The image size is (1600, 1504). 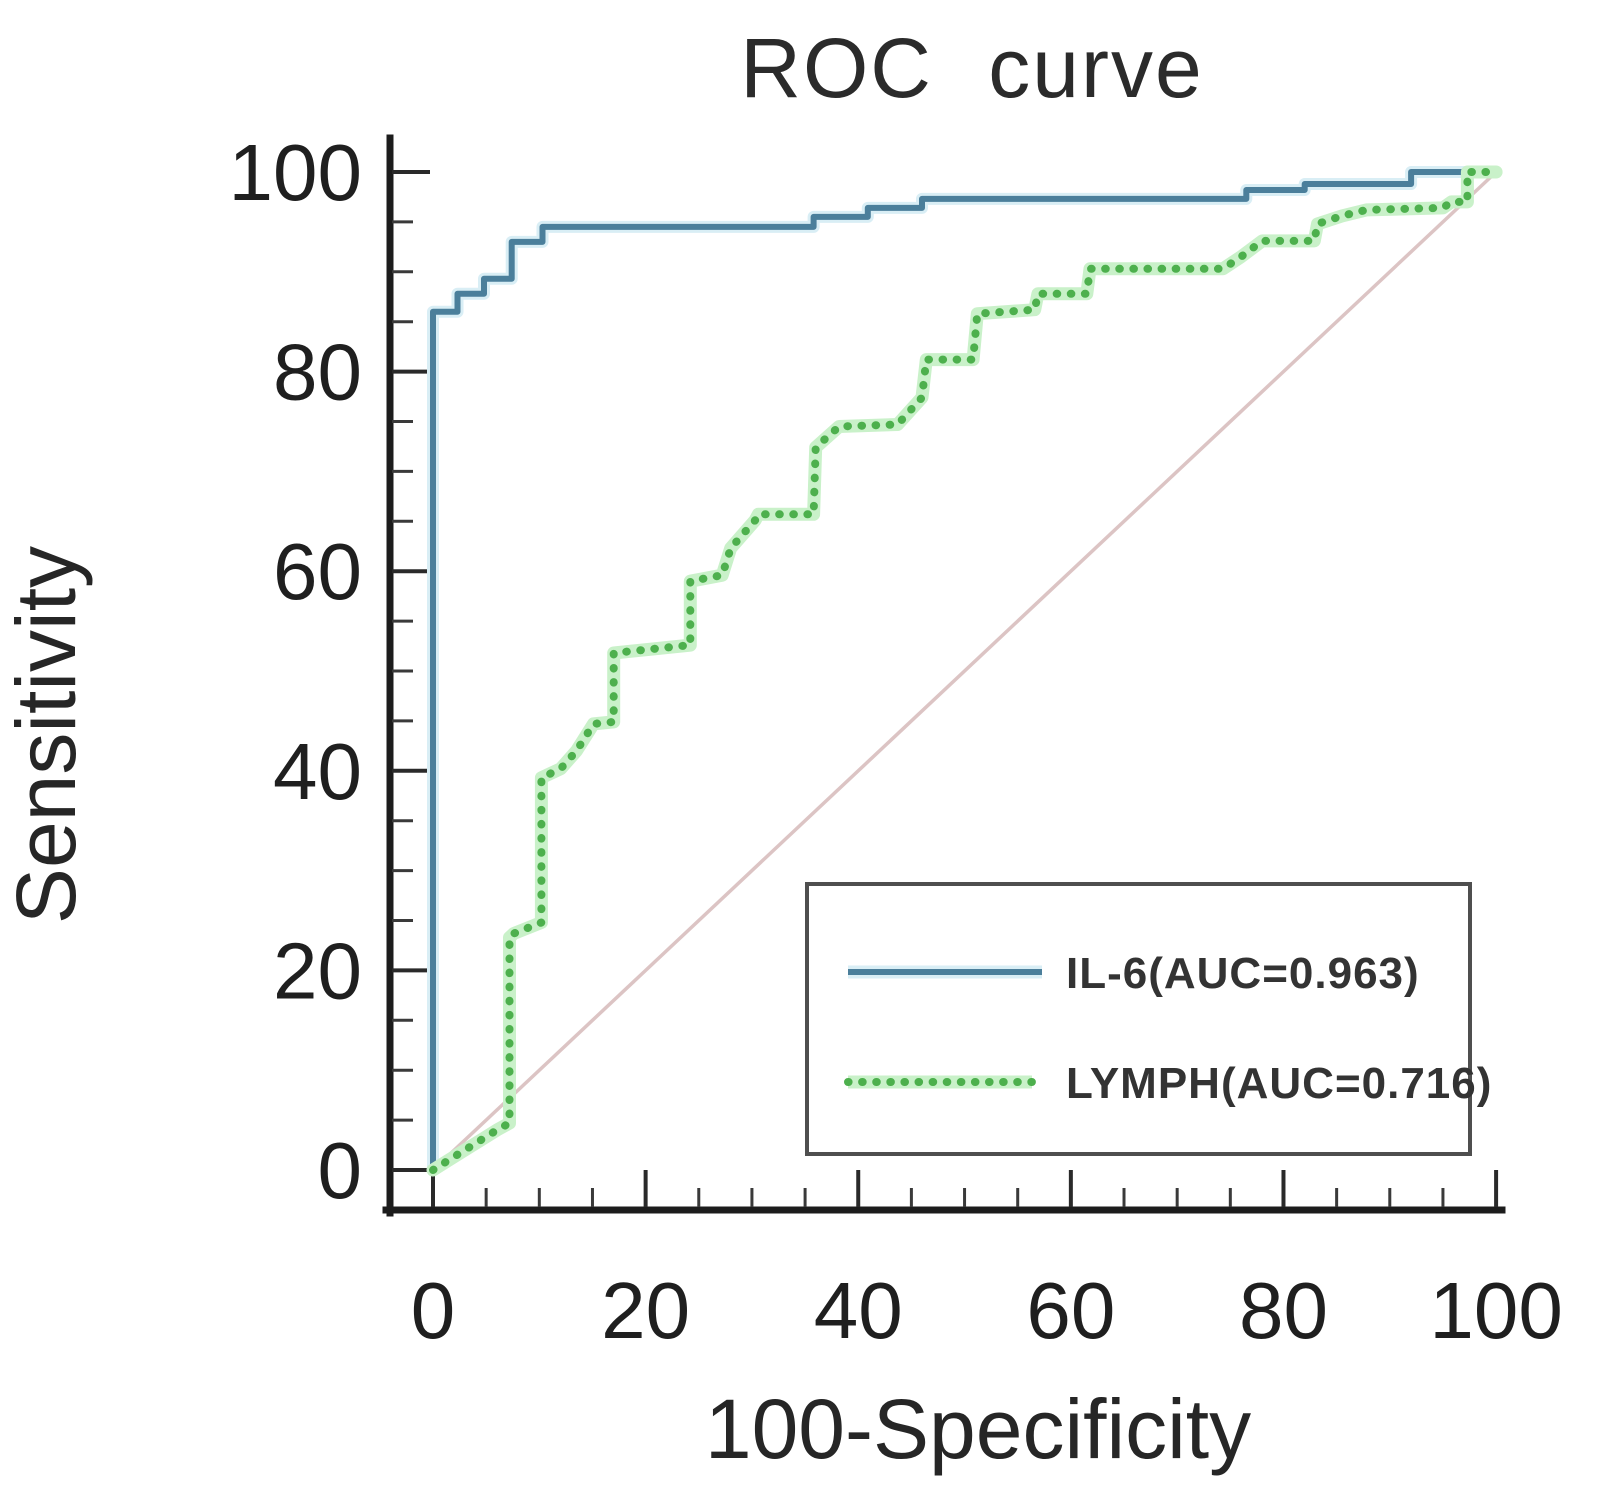 What do you see at coordinates (433, 1310) in the screenshot?
I see `x-tick-label: 0` at bounding box center [433, 1310].